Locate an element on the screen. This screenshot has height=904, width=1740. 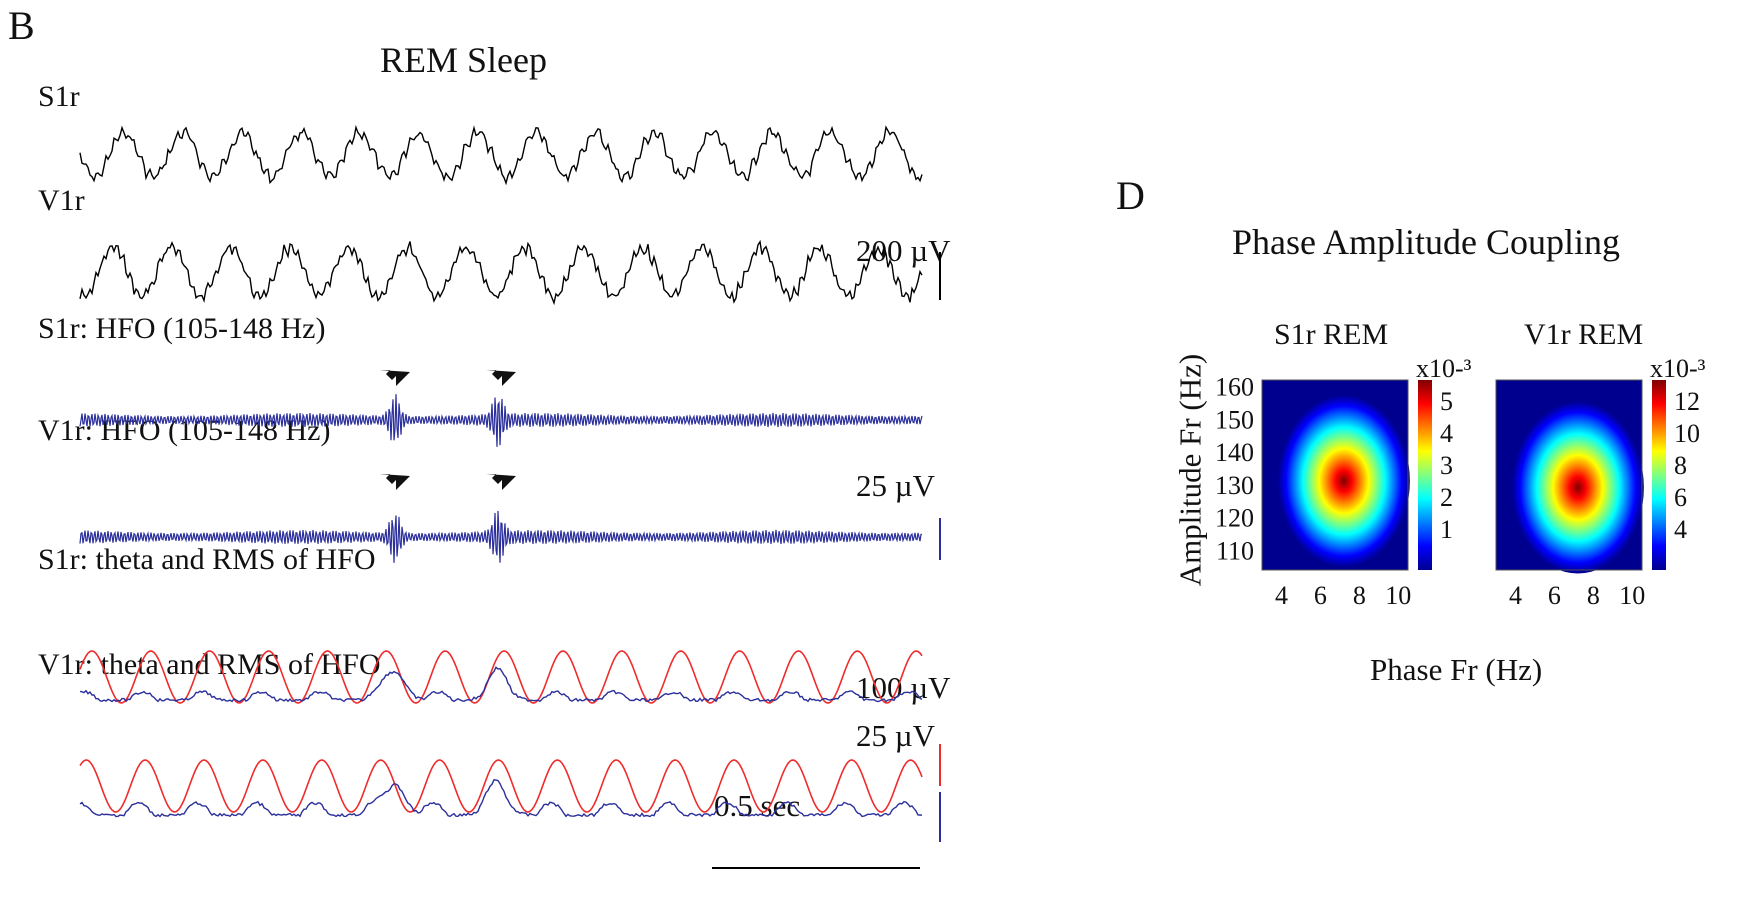
trace-s1r-theta is located at coordinates (501, 677).